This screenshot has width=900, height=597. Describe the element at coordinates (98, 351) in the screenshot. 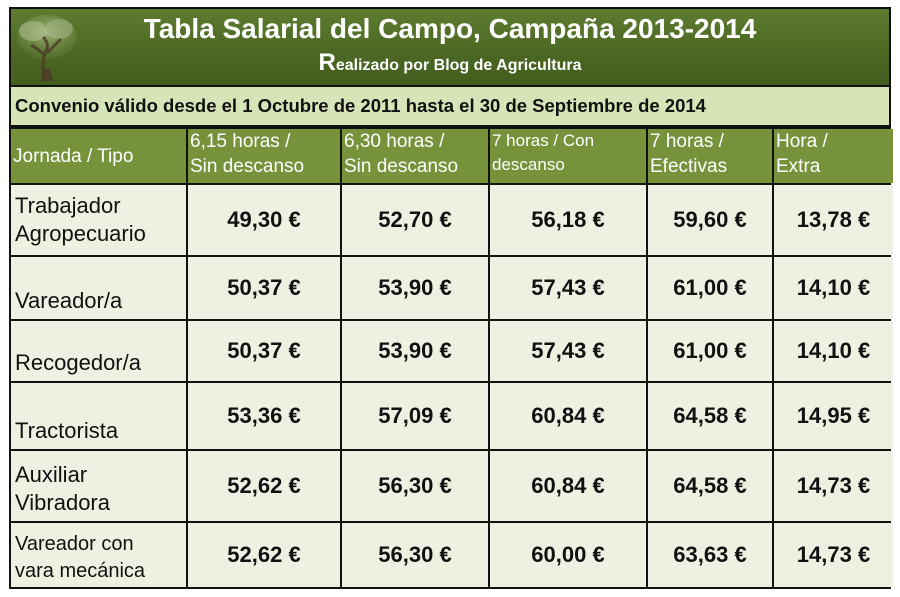

I see `row-label: Recogedor/a` at that location.